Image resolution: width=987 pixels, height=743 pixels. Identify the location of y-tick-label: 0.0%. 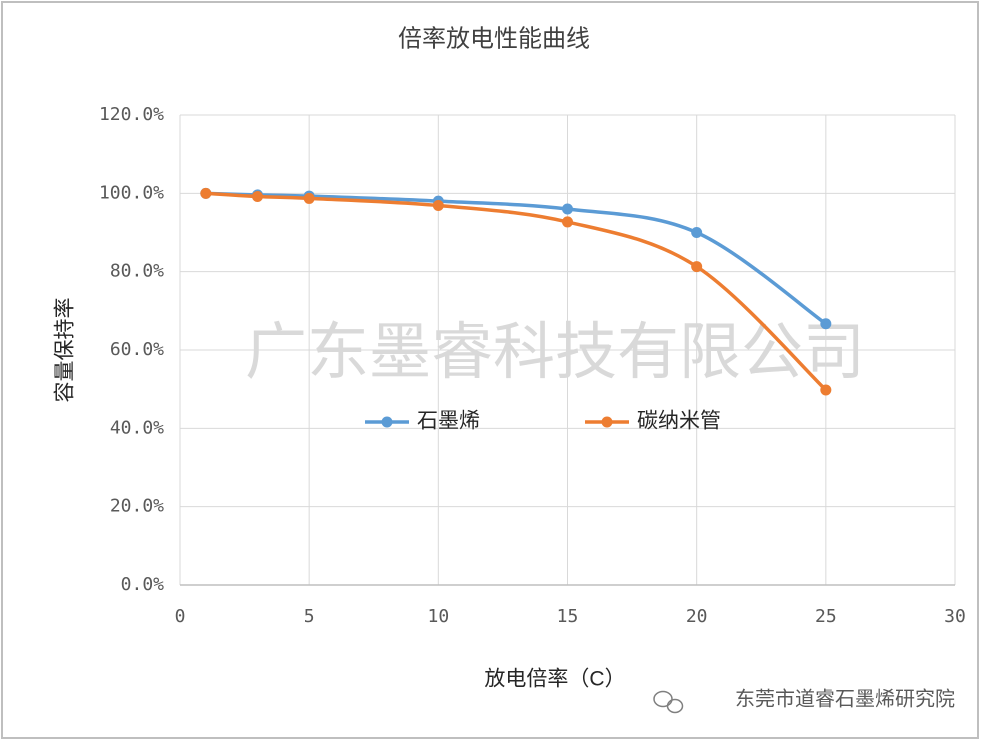
(143, 584).